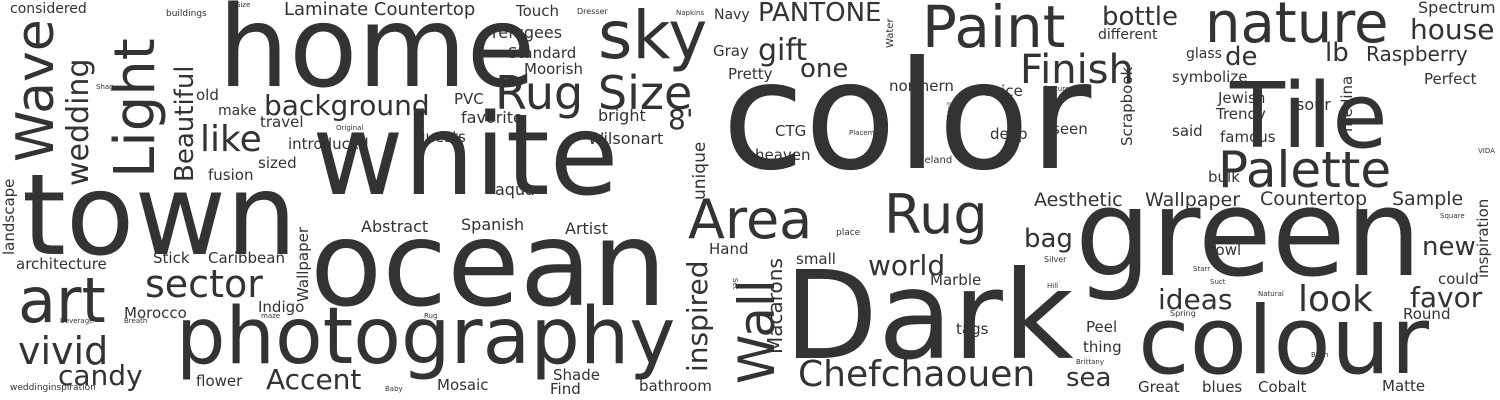  I want to click on word: travel, so click(282, 122).